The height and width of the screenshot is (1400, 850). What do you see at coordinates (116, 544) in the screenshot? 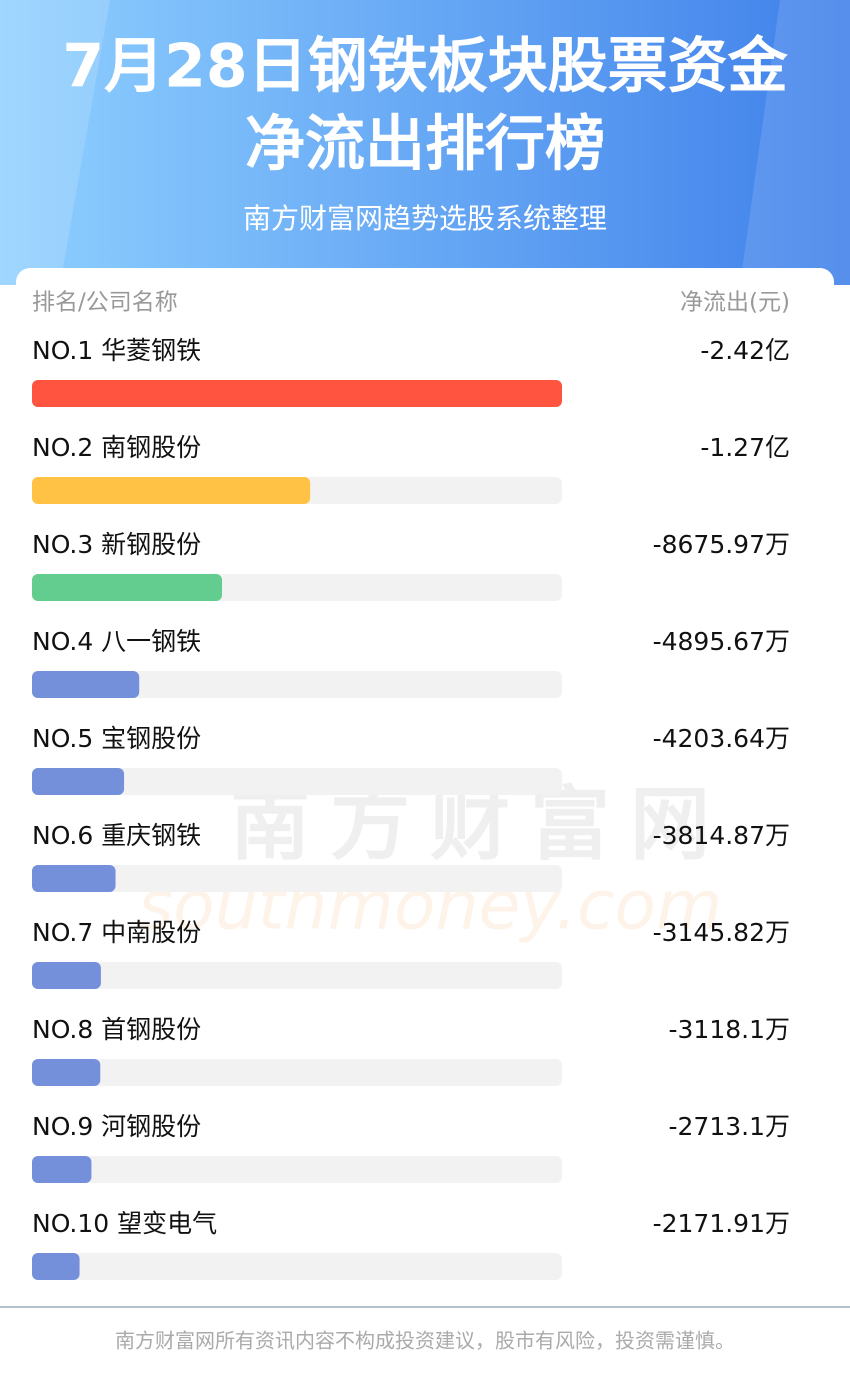
I see `category-label: NO.3 新钢股份` at bounding box center [116, 544].